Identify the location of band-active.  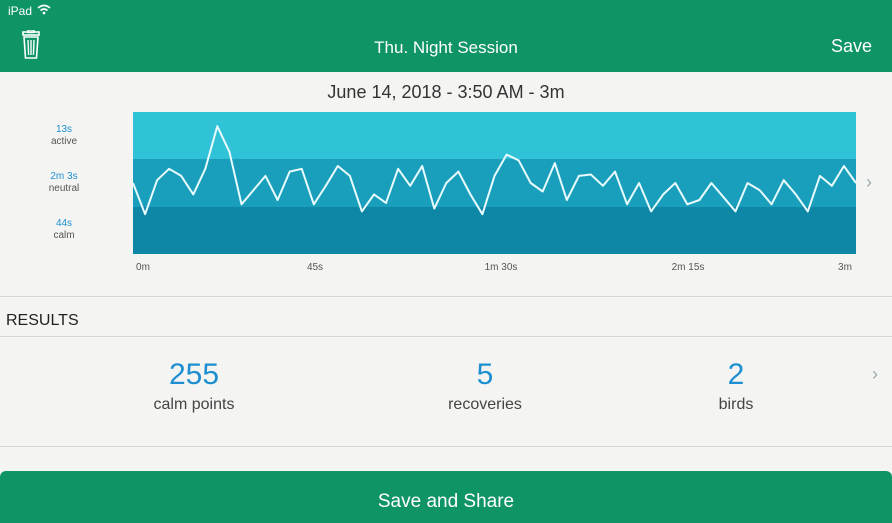
(494, 135).